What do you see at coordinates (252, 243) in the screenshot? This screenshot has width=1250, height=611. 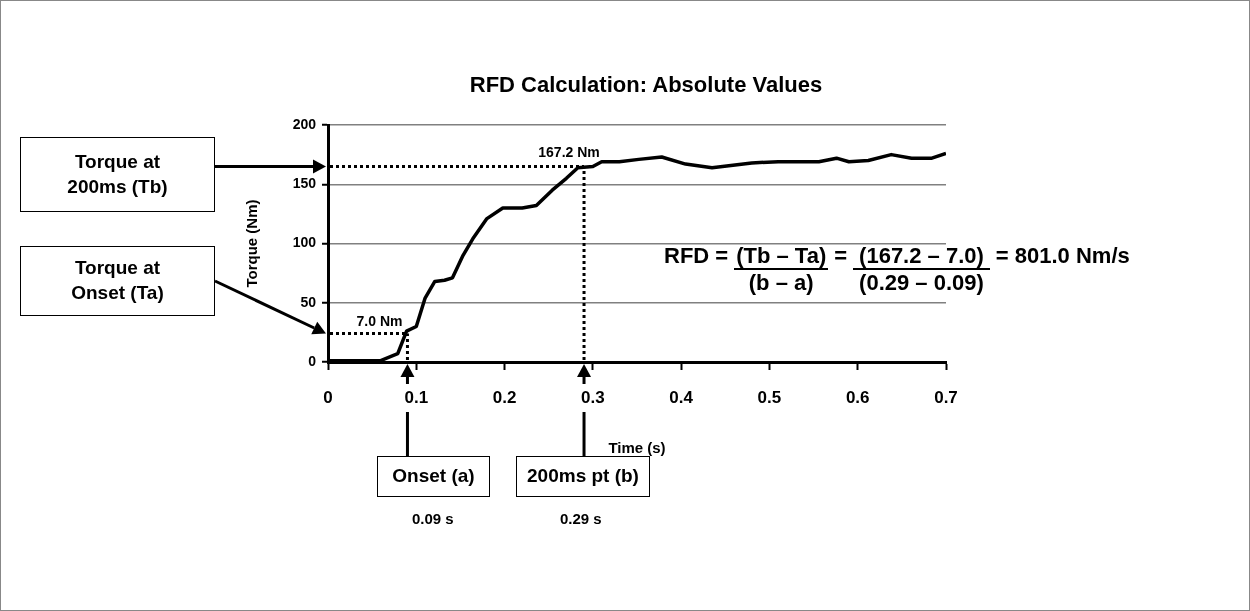 I see `y-axis-title: Torque (Nm)` at bounding box center [252, 243].